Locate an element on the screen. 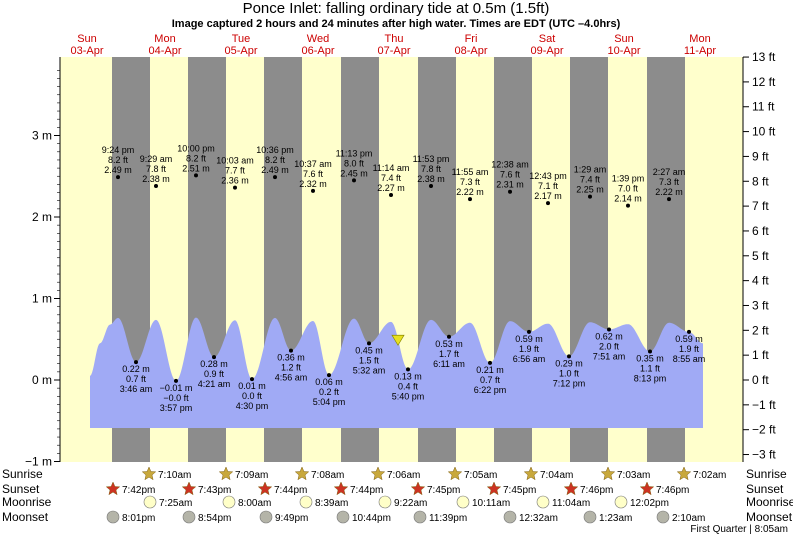  row-label-left: Moonset is located at coordinates (25, 517).